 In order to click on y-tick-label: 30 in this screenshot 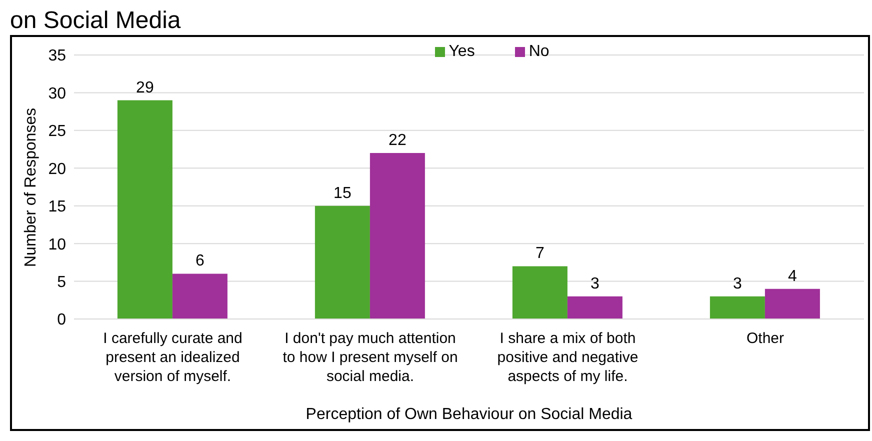, I will do `click(57, 93)`.